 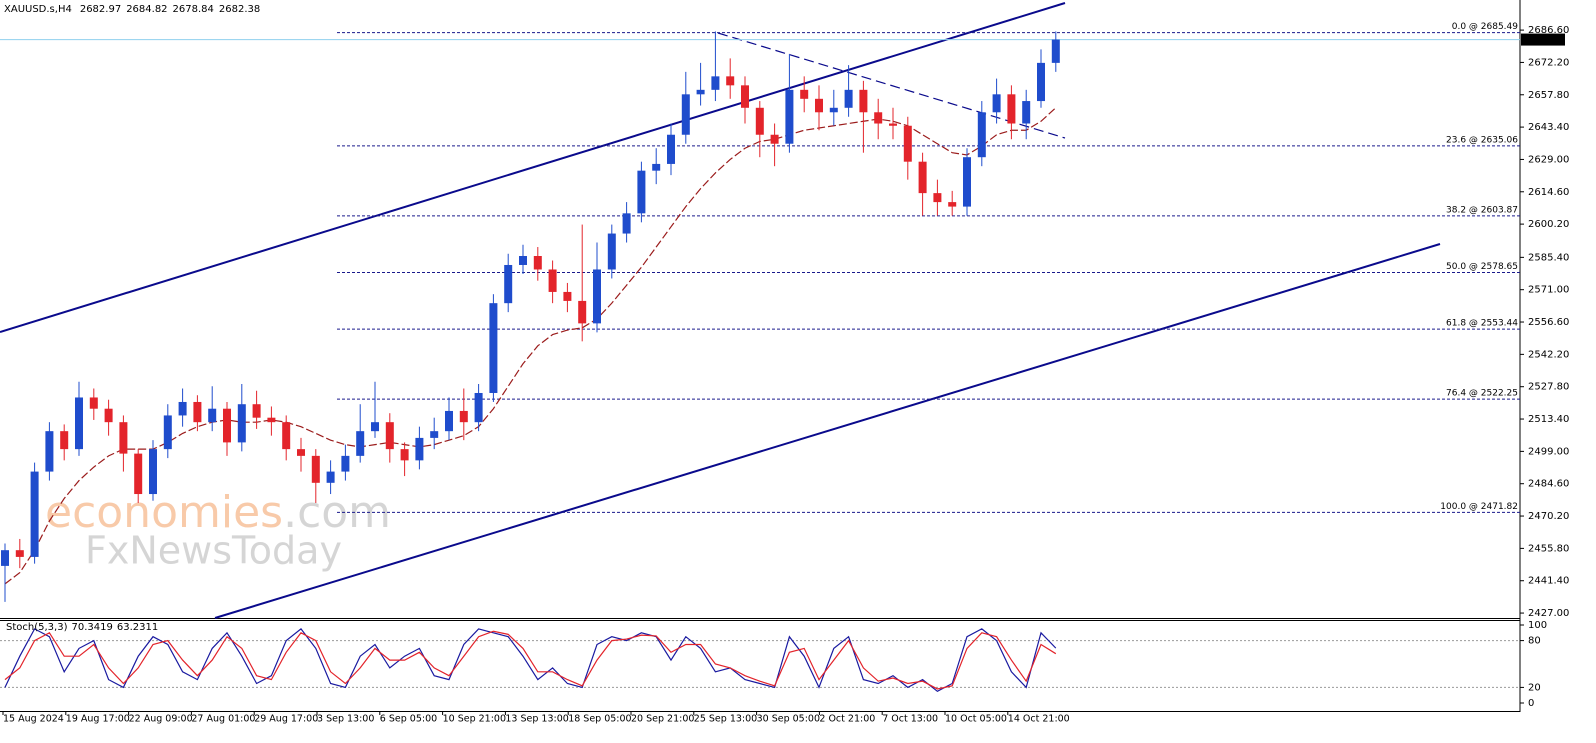 What do you see at coordinates (976, 719) in the screenshot?
I see `x-tick-label: 10 Oct 05:00` at bounding box center [976, 719].